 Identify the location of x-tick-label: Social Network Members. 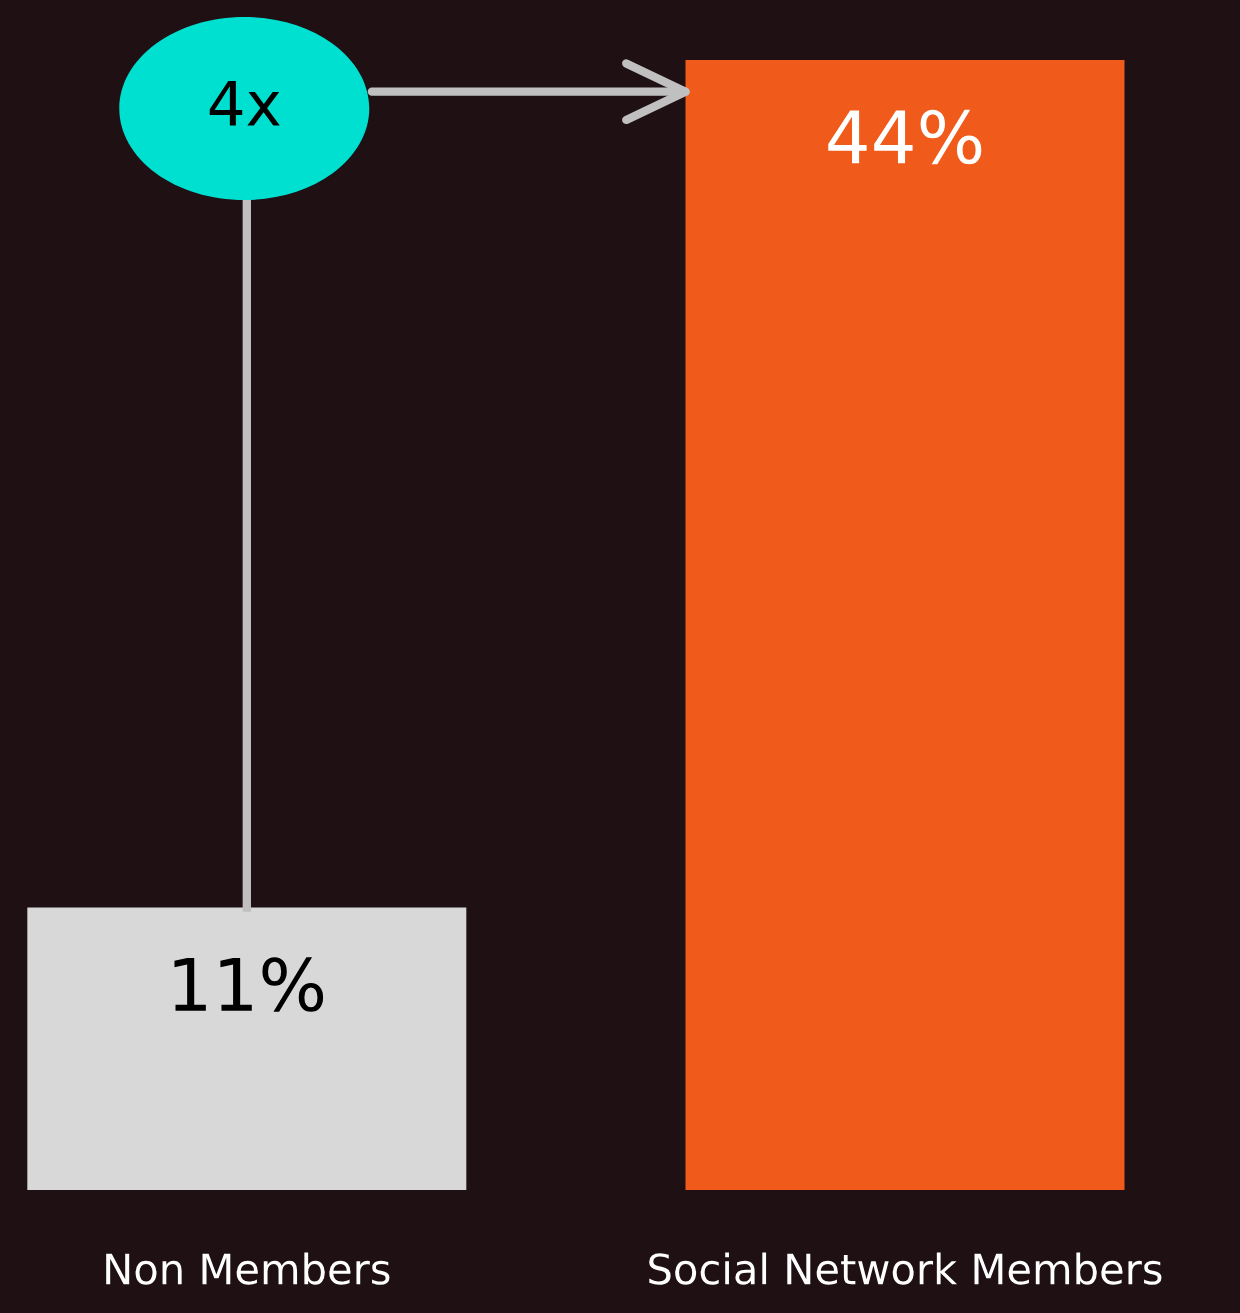
(905, 1268).